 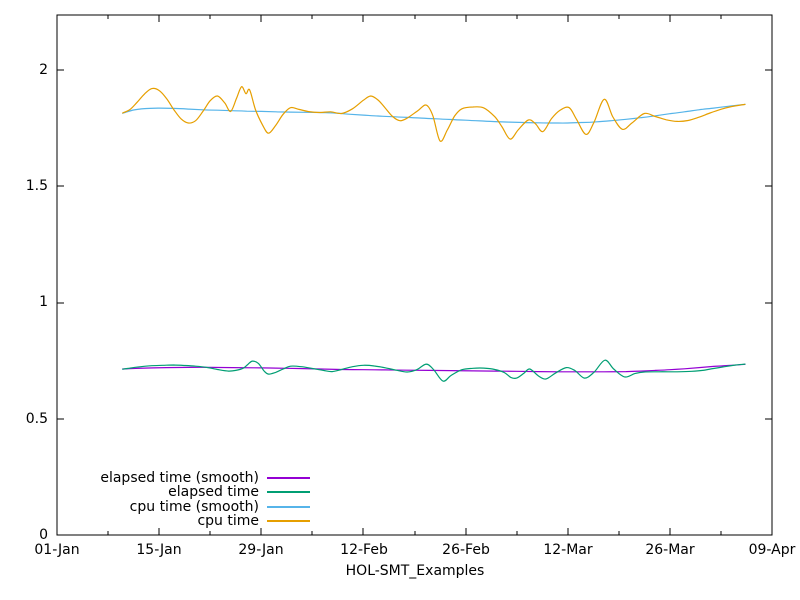 I want to click on x-tick-label-01-jan: 01-Jan, so click(x=57, y=550).